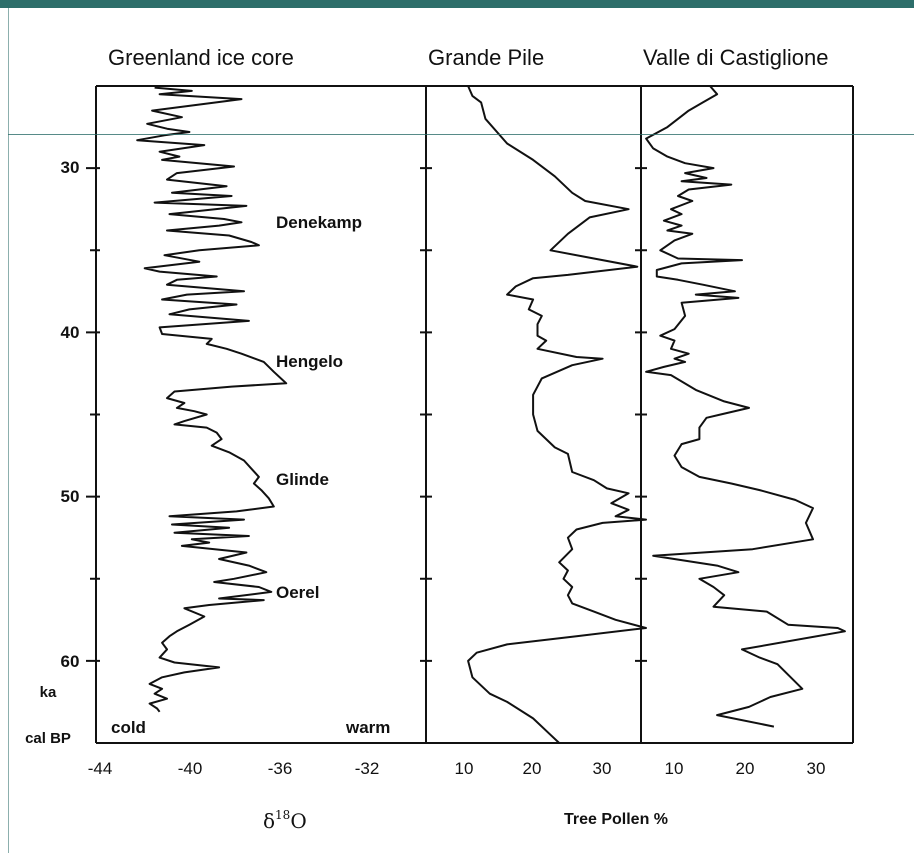 This screenshot has width=914, height=853. I want to click on y-tick-label: 30, so click(70, 167).